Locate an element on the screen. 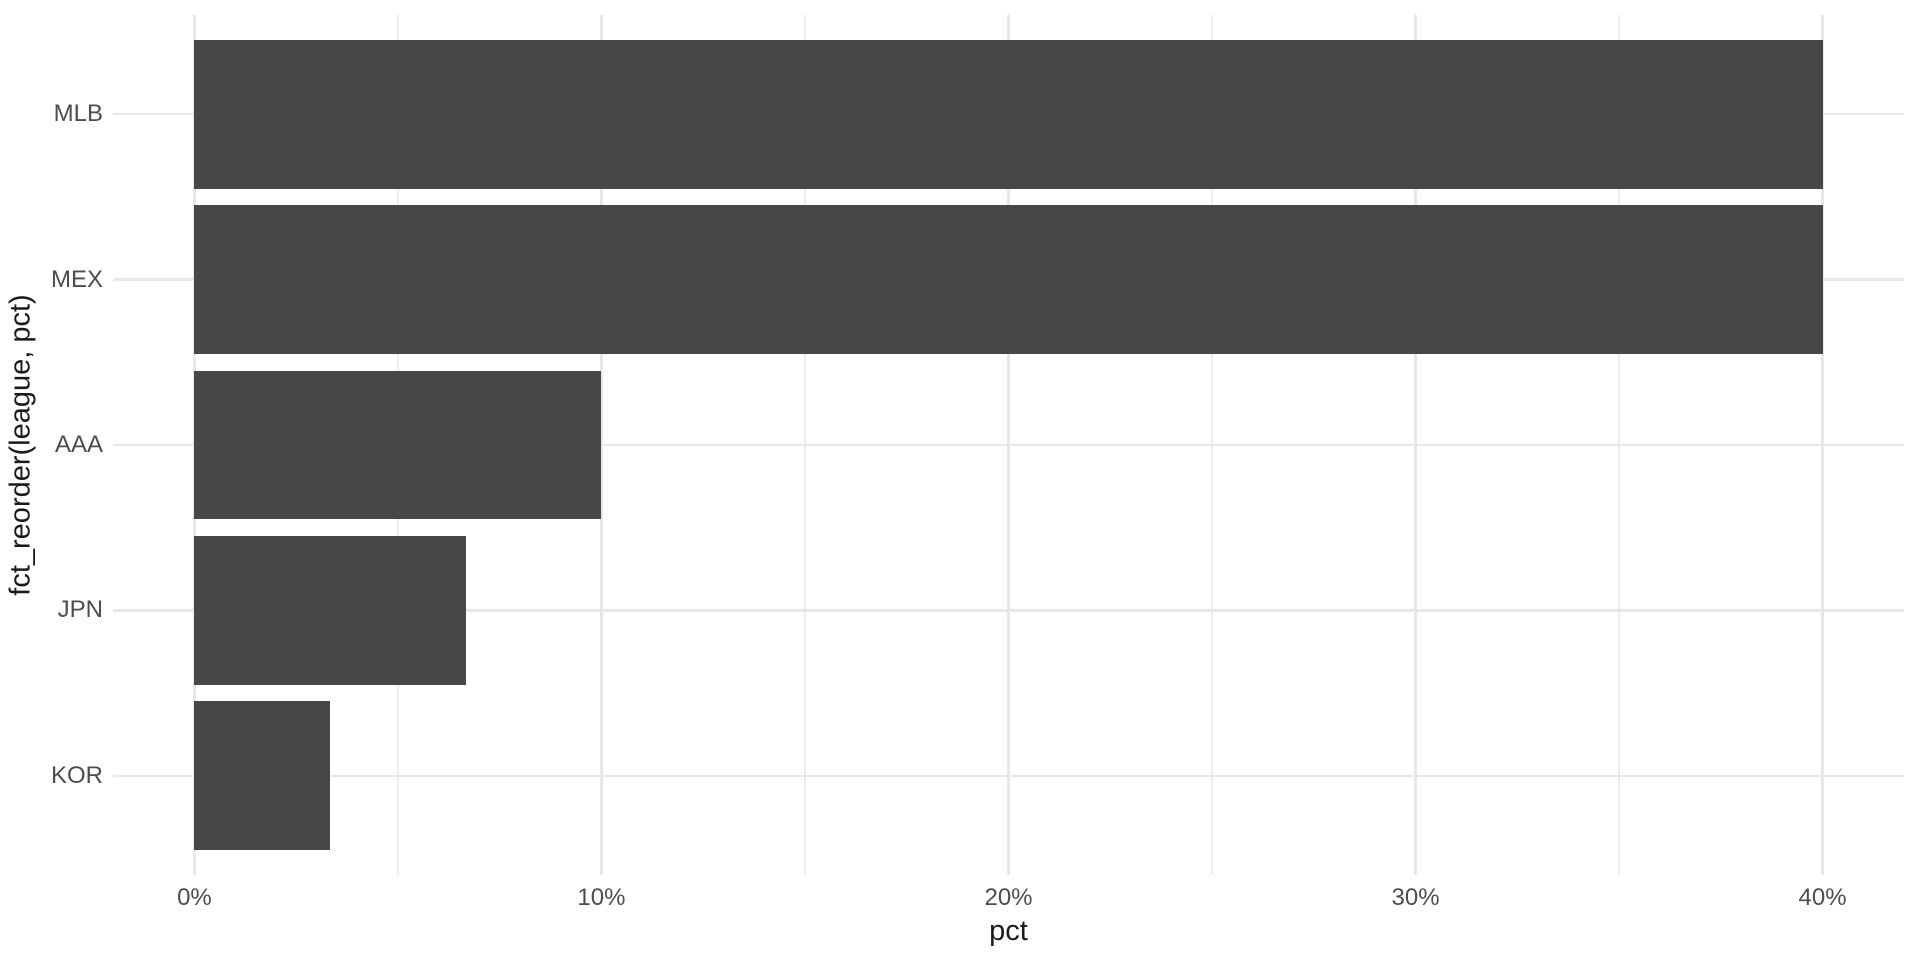 This screenshot has width=1920, height=960. bar-mex is located at coordinates (1008, 280).